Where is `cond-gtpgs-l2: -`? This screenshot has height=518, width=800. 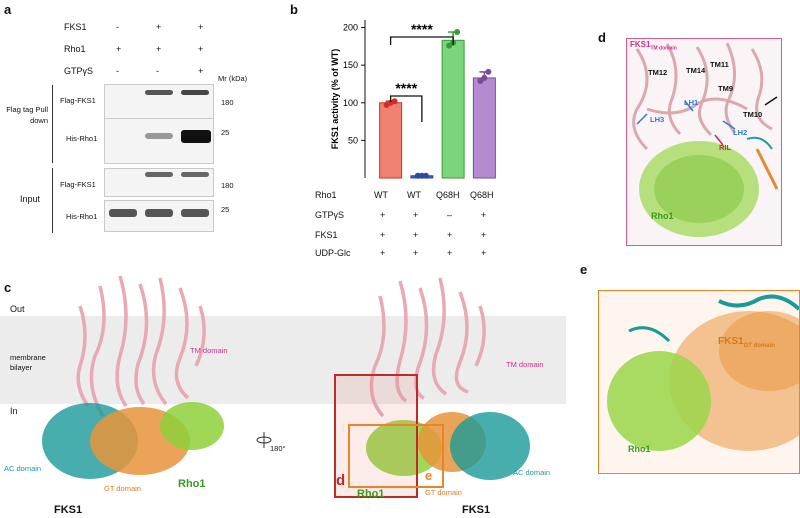
cond-gtpgs-l2: - is located at coordinates (157, 71).